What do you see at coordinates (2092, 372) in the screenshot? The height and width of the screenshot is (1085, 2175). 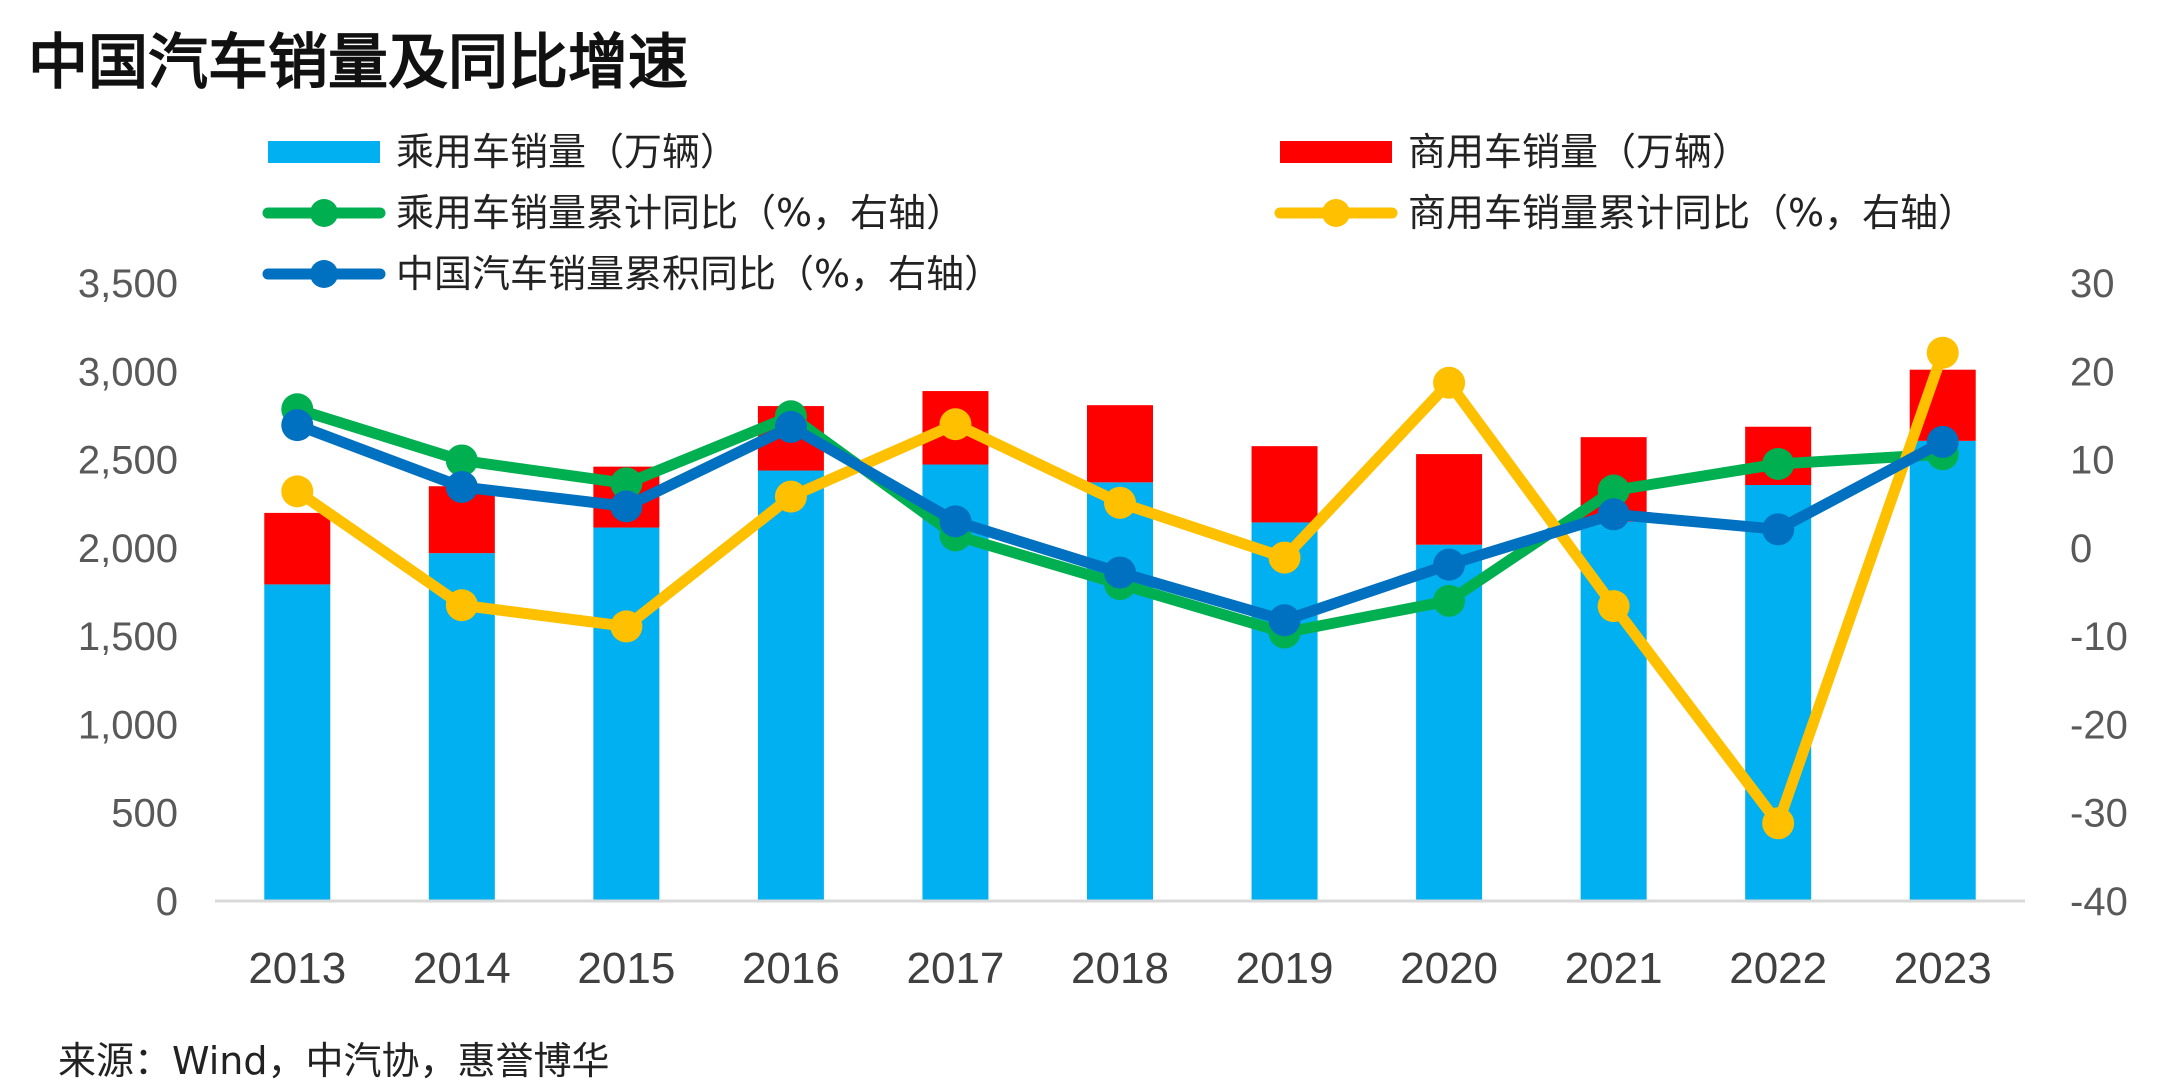 I see `y-right-tick-label: 20` at bounding box center [2092, 372].